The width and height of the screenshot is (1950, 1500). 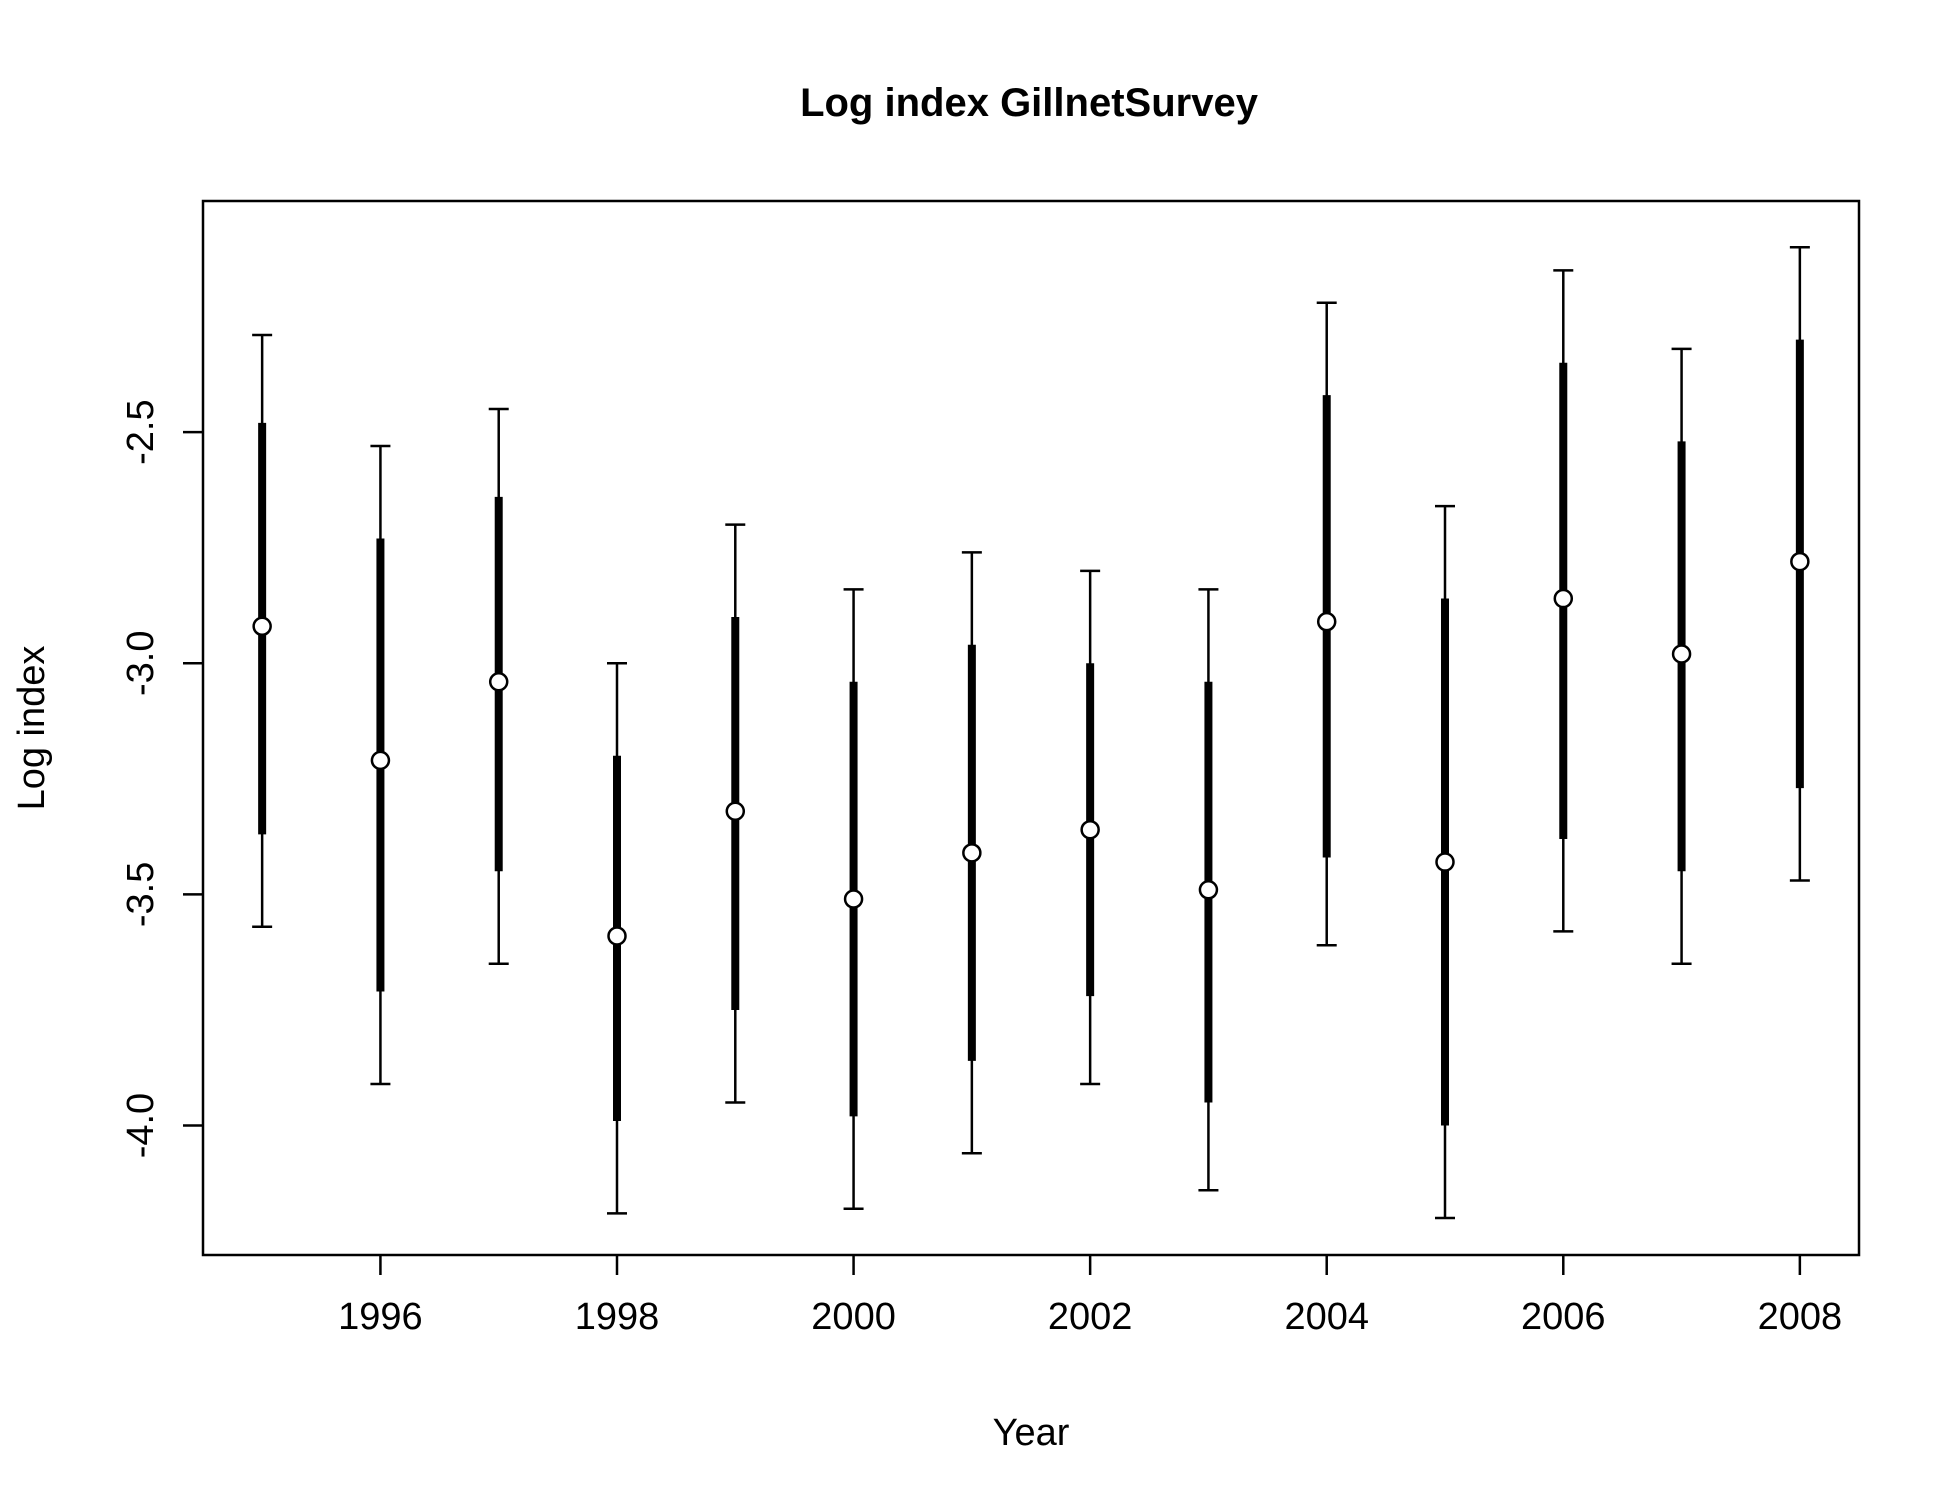 I want to click on x-tick-label: 2004, so click(x=1326, y=1317).